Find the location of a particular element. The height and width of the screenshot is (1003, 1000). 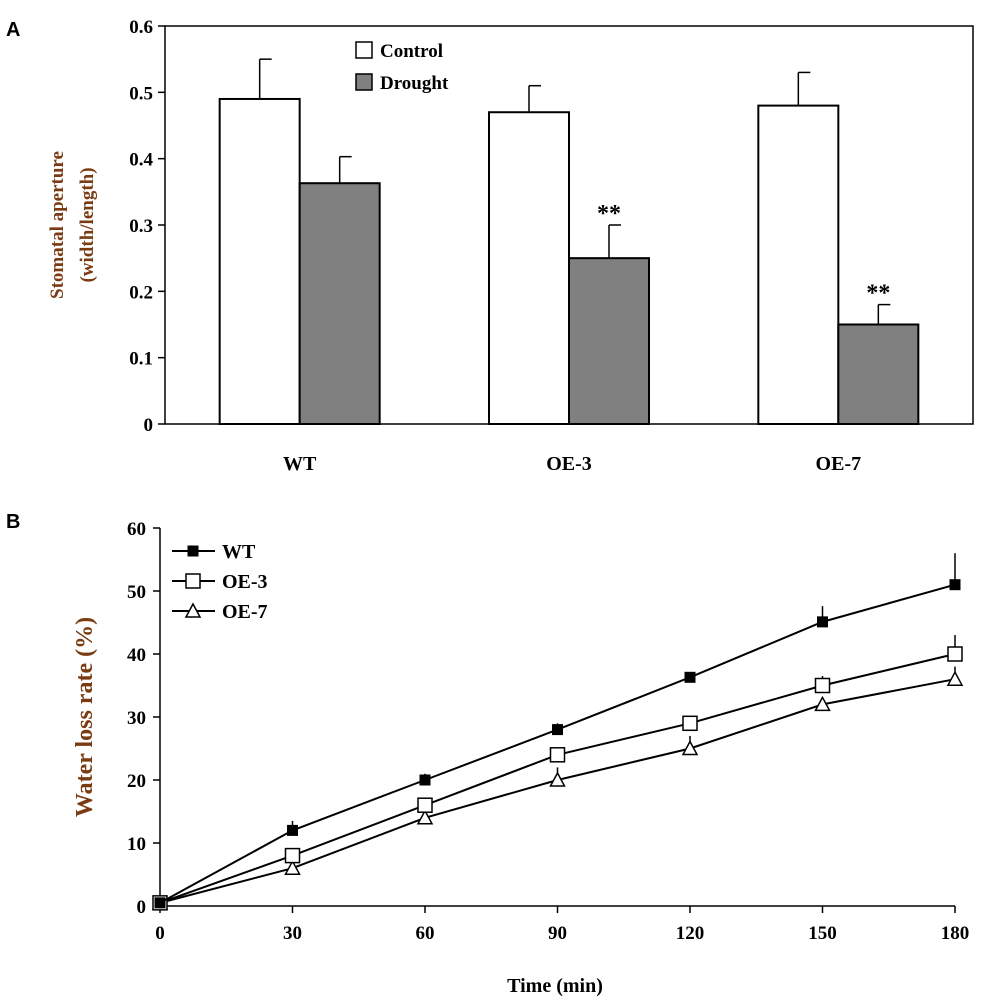

panel-b-legend: WT OE-3 OE-7 is located at coordinates (220, 582).